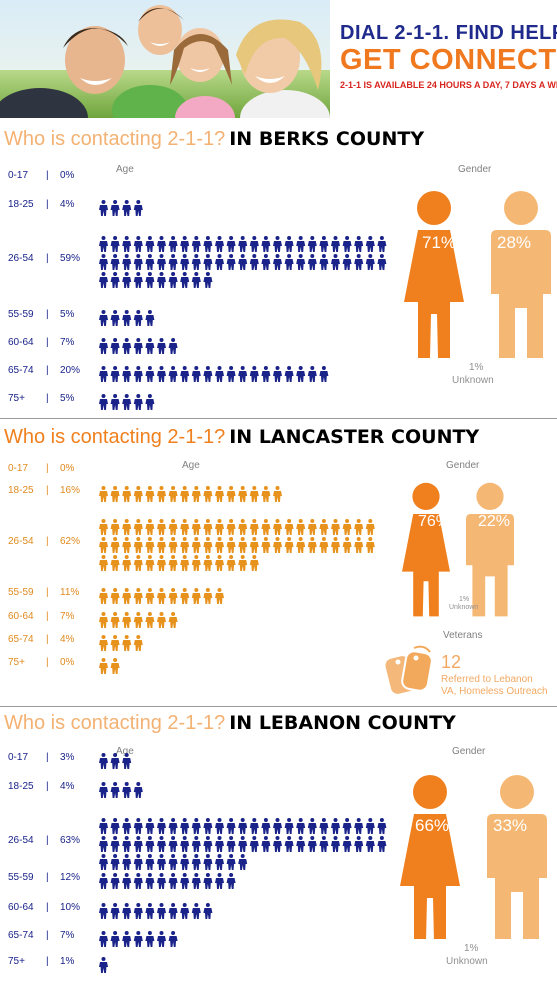 Image resolution: width=557 pixels, height=984 pixels. Describe the element at coordinates (67, 398) in the screenshot. I see `age-percent: 5%` at that location.